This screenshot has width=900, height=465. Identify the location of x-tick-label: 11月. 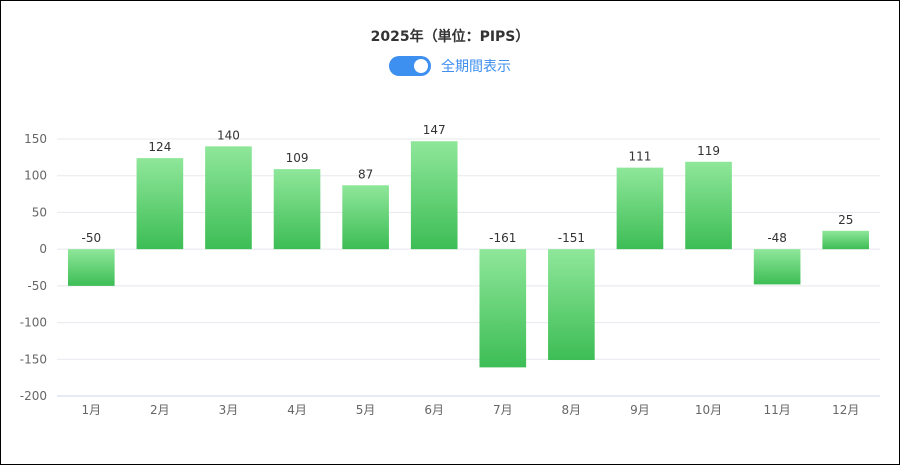
(776, 410).